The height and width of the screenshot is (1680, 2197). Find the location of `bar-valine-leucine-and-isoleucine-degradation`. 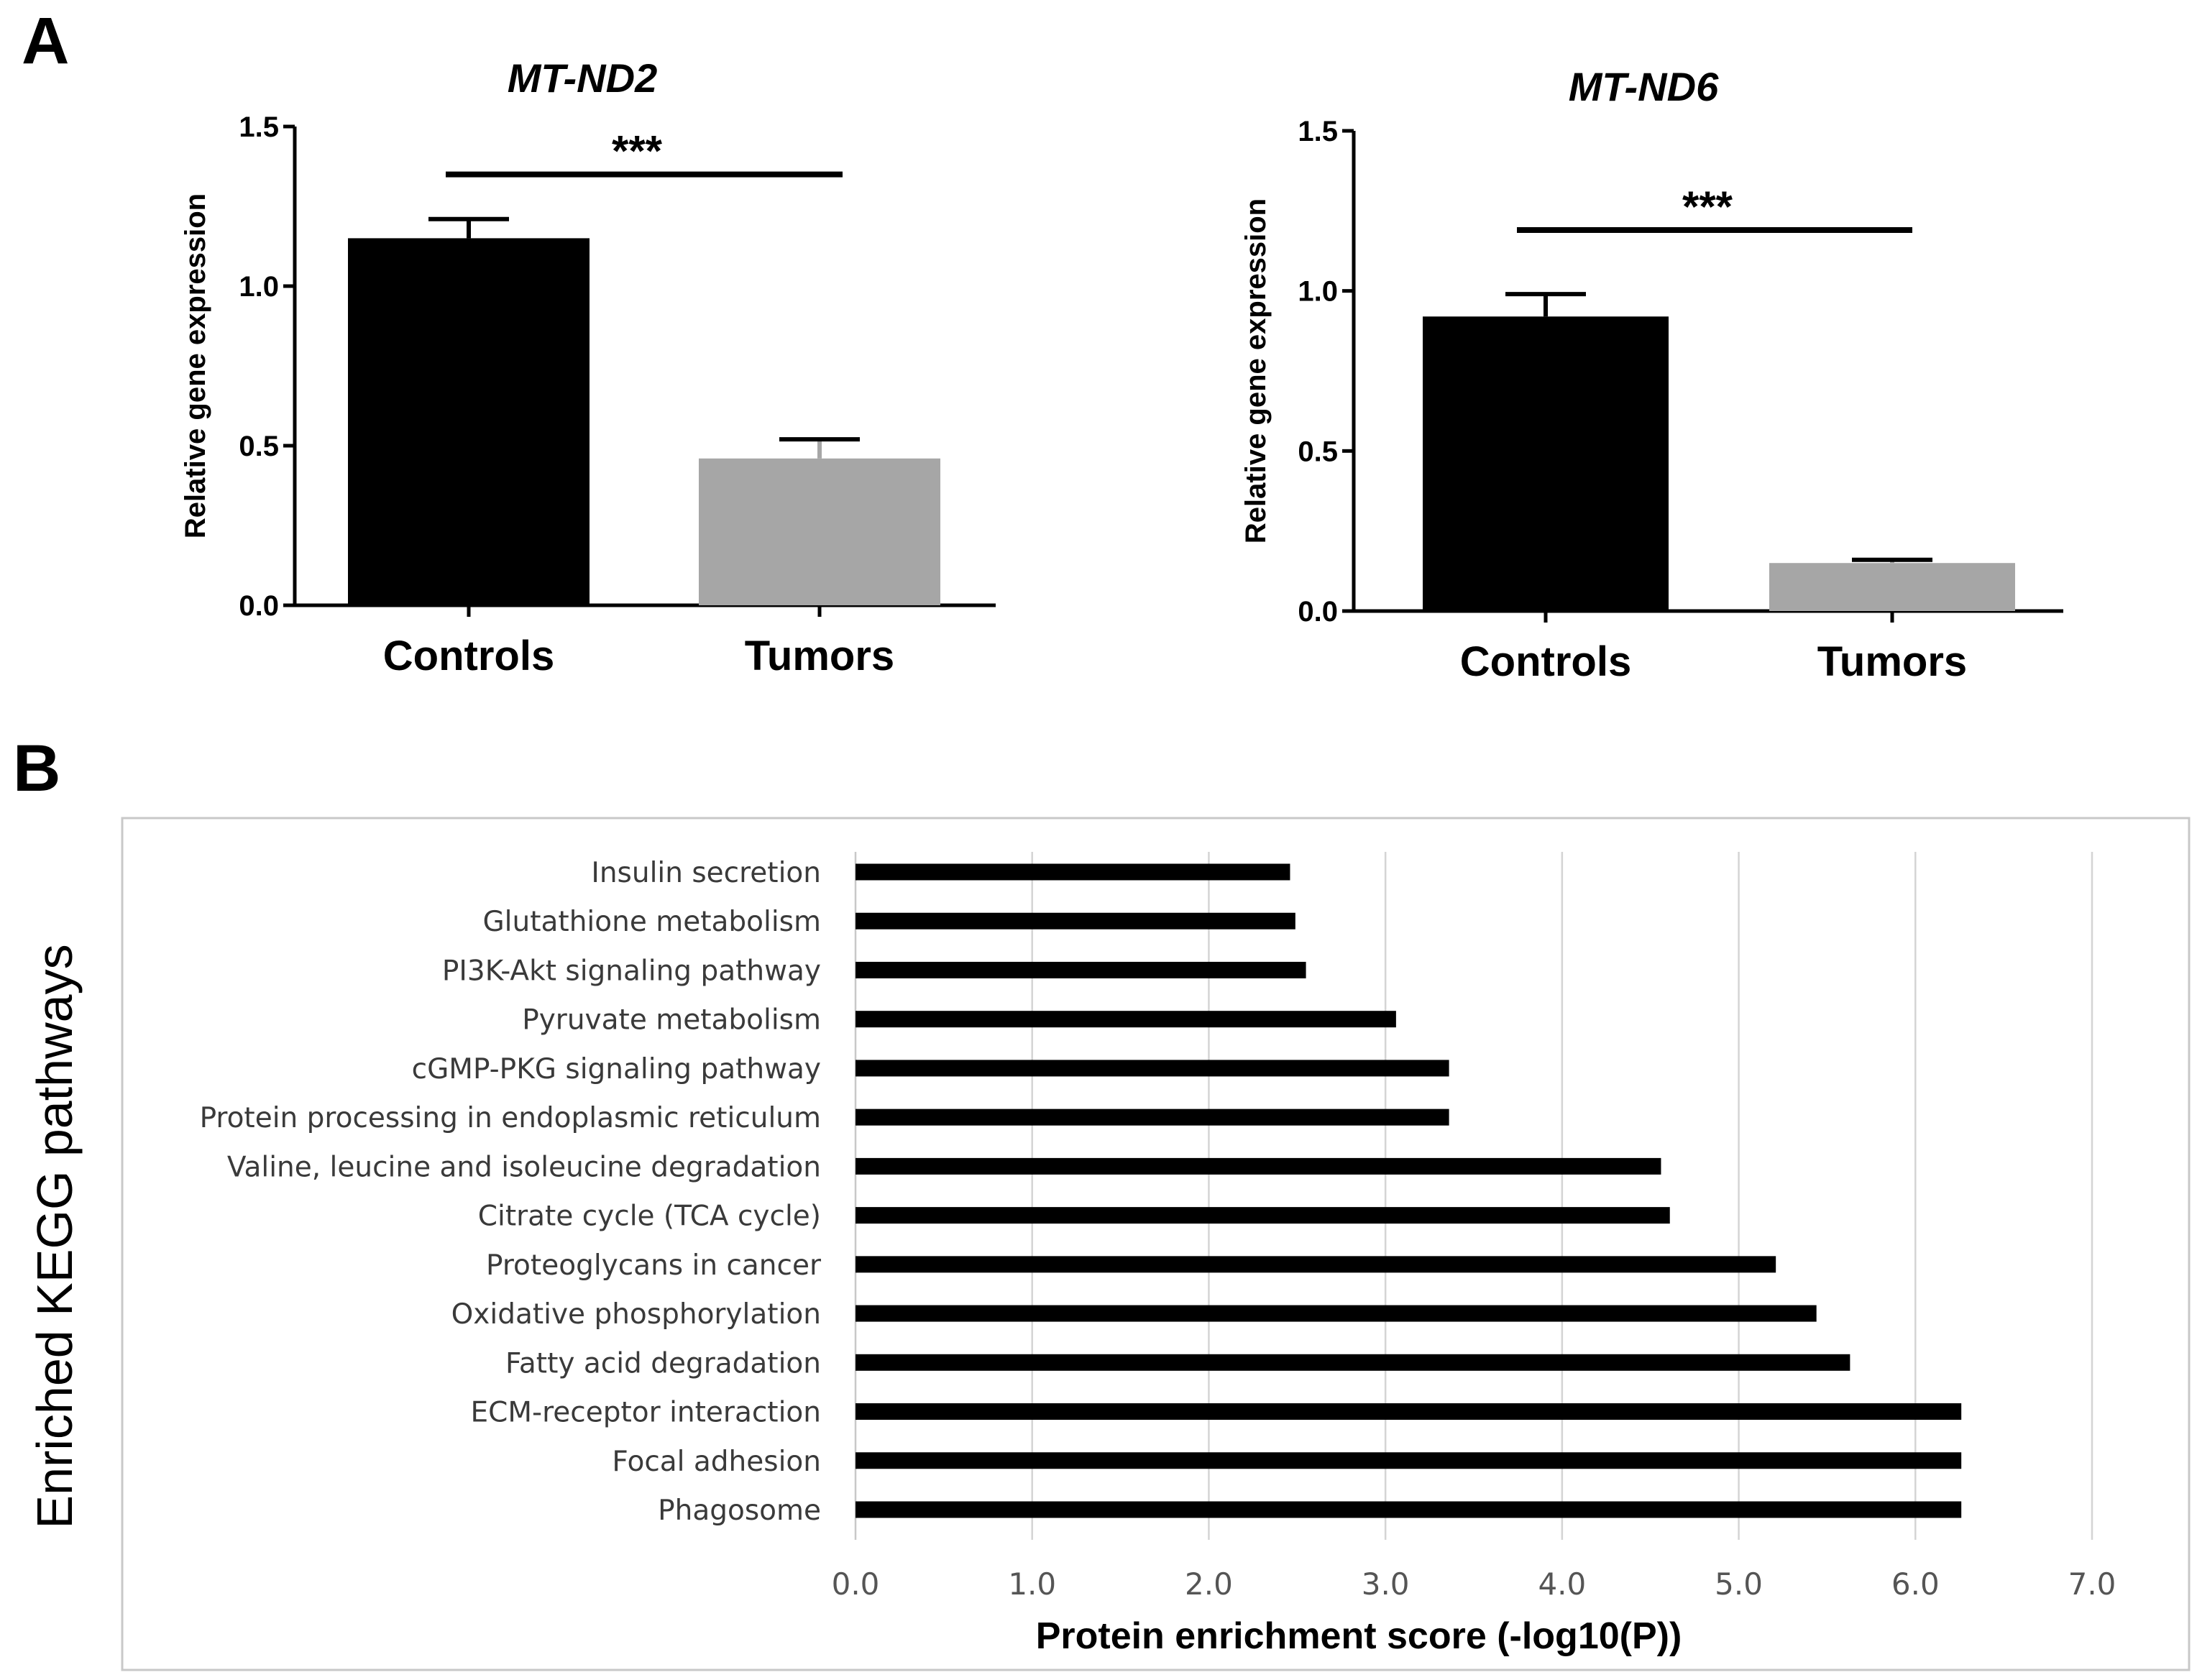

bar-valine-leucine-and-isoleucine-degradation is located at coordinates (1258, 1166).